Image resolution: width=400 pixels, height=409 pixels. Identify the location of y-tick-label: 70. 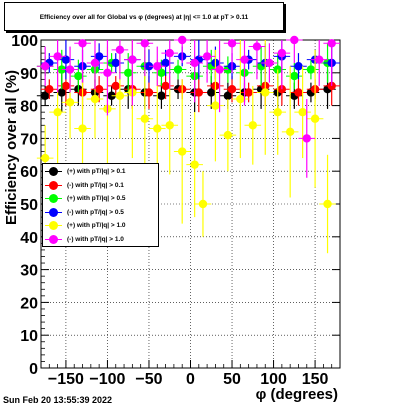
(29, 139).